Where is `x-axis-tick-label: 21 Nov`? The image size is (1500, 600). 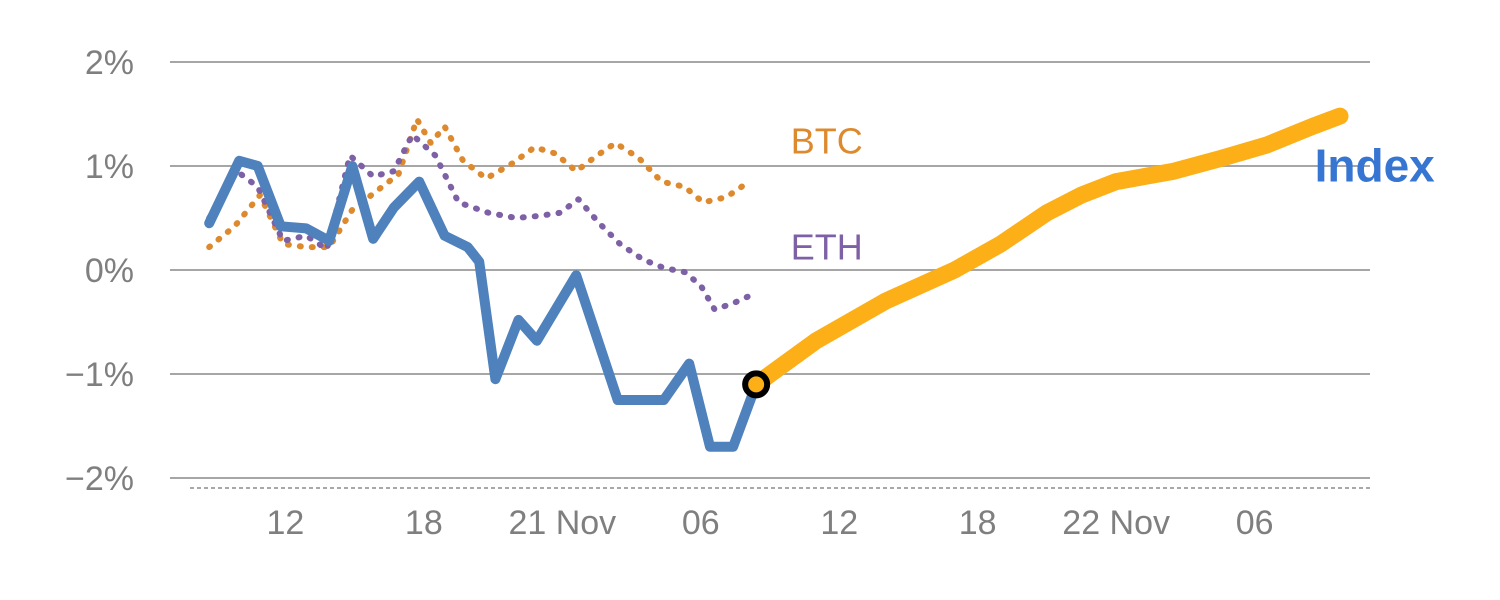
x-axis-tick-label: 21 Nov is located at coordinates (562, 523).